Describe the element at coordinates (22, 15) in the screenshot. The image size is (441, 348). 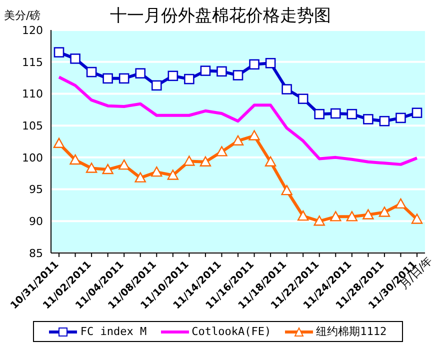
I see `y-axis-title: 美分/磅` at that location.